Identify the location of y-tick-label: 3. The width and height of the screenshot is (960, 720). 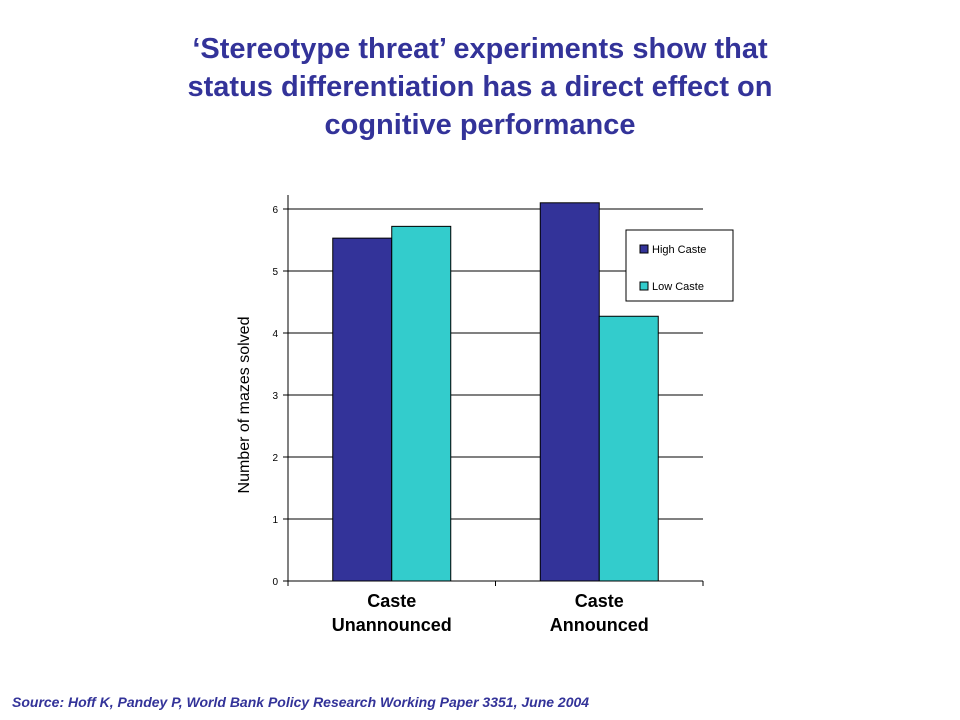
(275, 396).